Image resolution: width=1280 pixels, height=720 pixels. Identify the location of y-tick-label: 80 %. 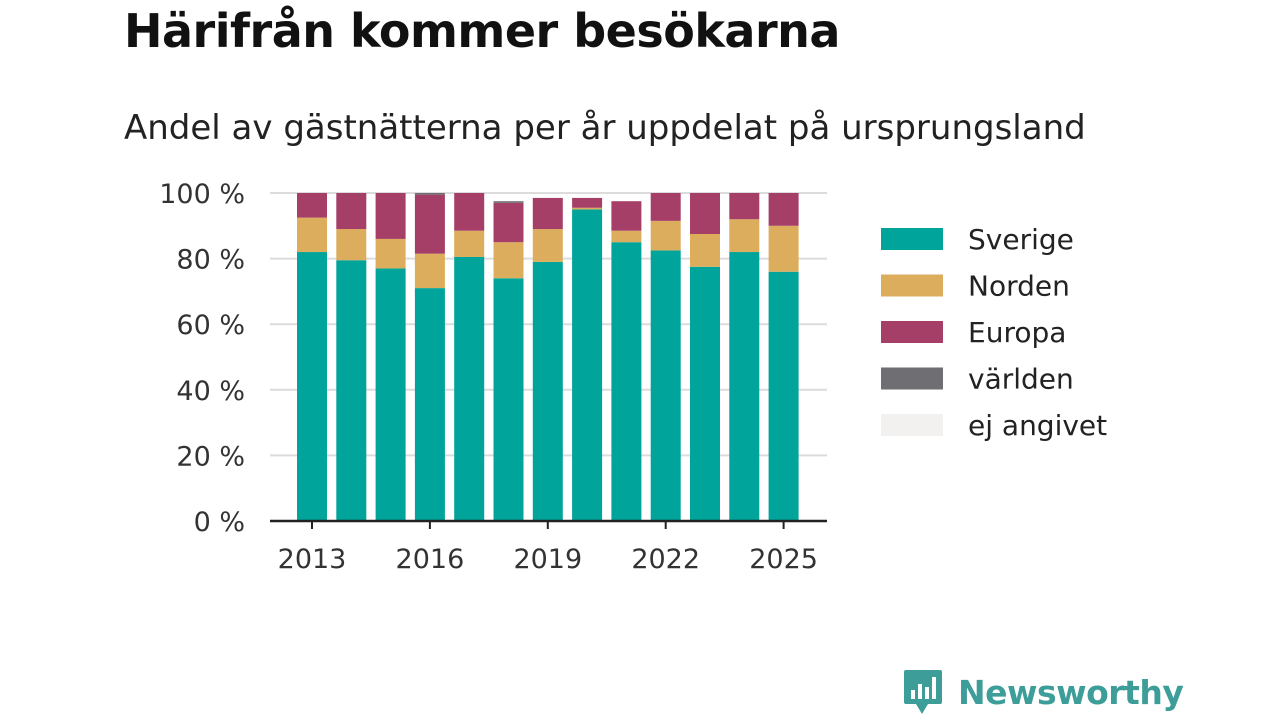
(210, 260).